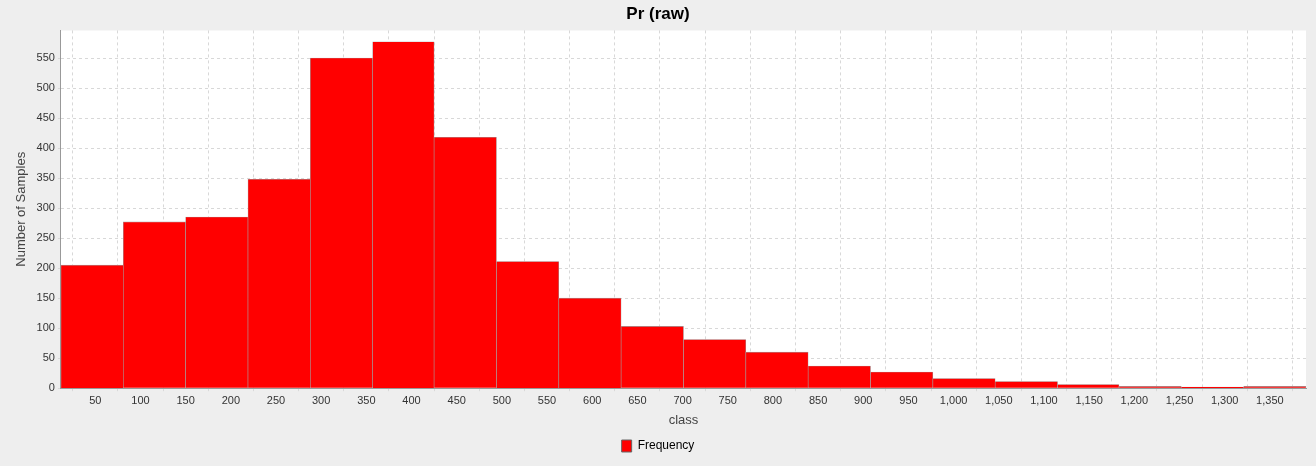 The image size is (1316, 466). I want to click on x-tick-label: 750, so click(727, 399).